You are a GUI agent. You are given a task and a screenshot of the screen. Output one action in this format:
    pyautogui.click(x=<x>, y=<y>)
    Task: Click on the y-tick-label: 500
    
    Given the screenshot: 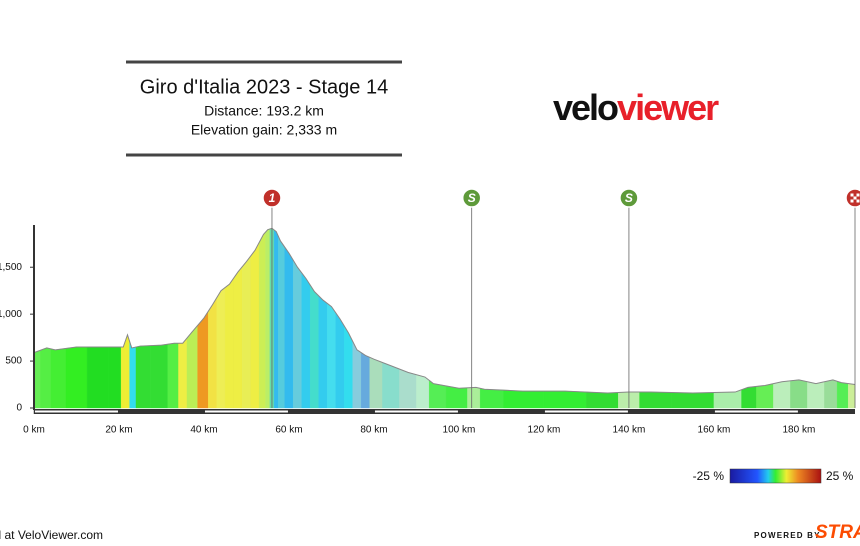 What is the action you would take?
    pyautogui.click(x=13, y=361)
    